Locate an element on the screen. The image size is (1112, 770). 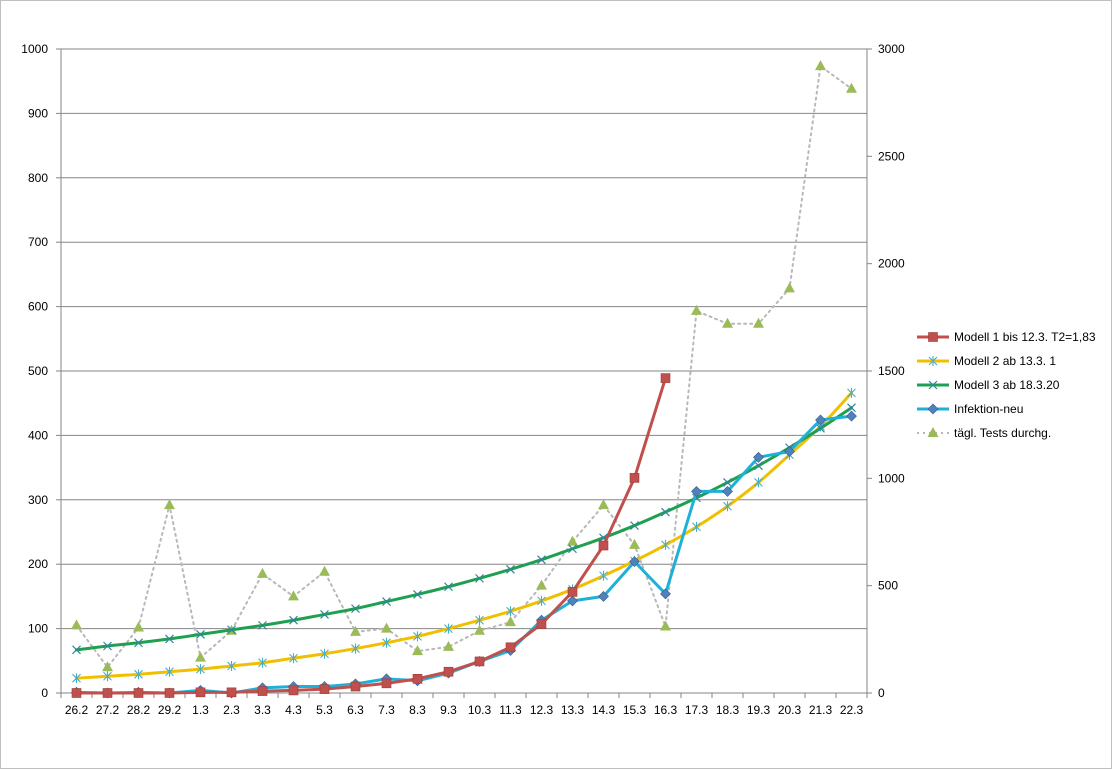
x-tick-label: 22.3 is located at coordinates (852, 710).